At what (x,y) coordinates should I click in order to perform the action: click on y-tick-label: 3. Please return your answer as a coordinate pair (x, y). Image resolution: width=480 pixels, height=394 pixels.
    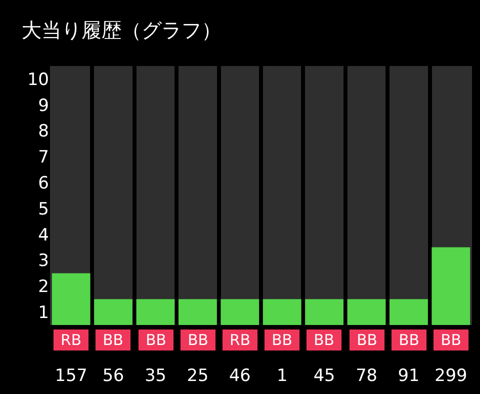
    Looking at the image, I should click on (43, 261).